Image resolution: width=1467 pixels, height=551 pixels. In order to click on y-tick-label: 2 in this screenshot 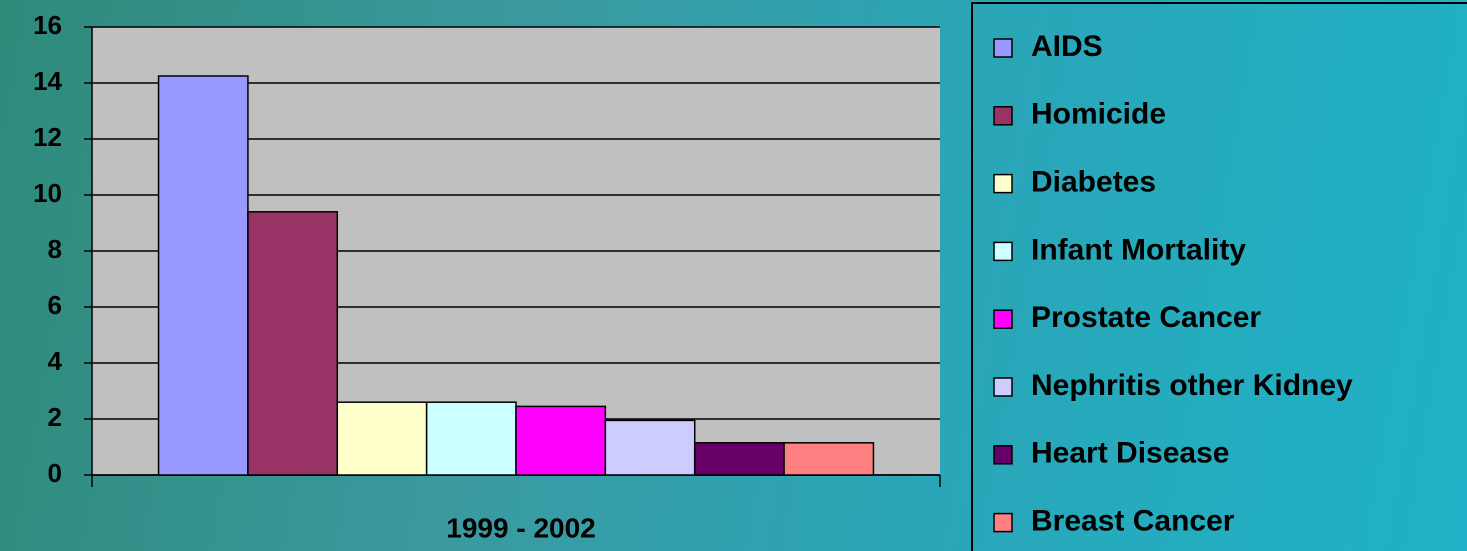, I will do `click(55, 417)`.